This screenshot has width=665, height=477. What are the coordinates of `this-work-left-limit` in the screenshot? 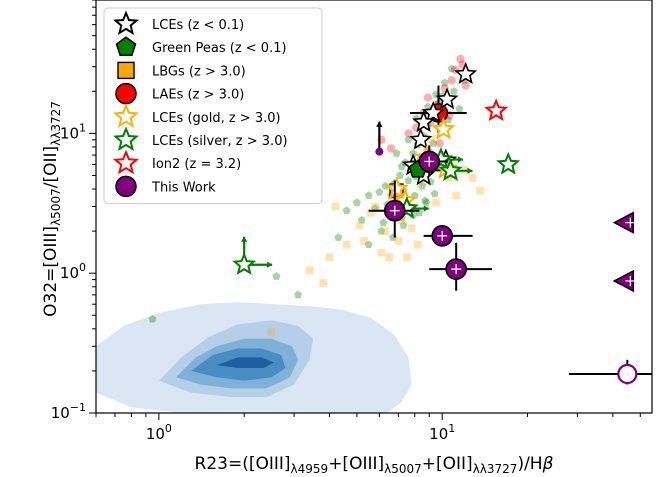 It's located at (624, 222).